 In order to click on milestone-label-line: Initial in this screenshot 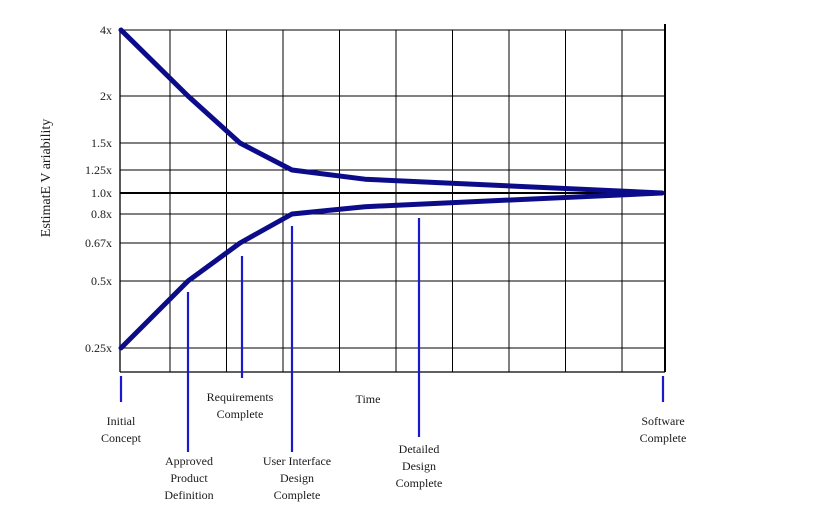, I will do `click(121, 421)`.